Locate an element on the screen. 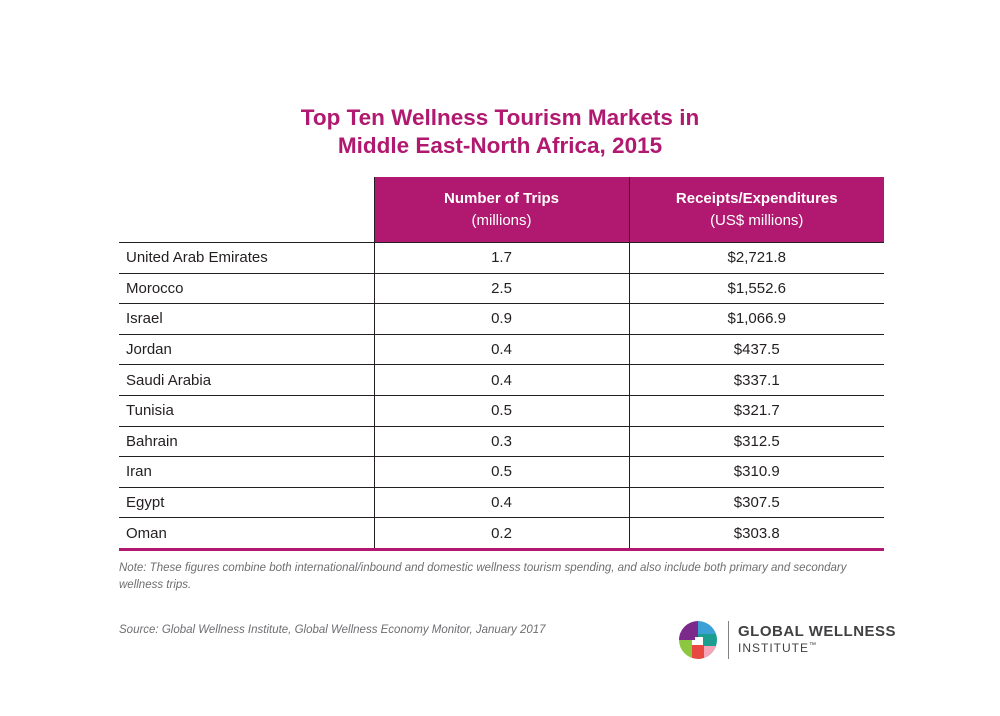 This screenshot has height=716, width=1000. trips-cell: 1.7 is located at coordinates (501, 258).